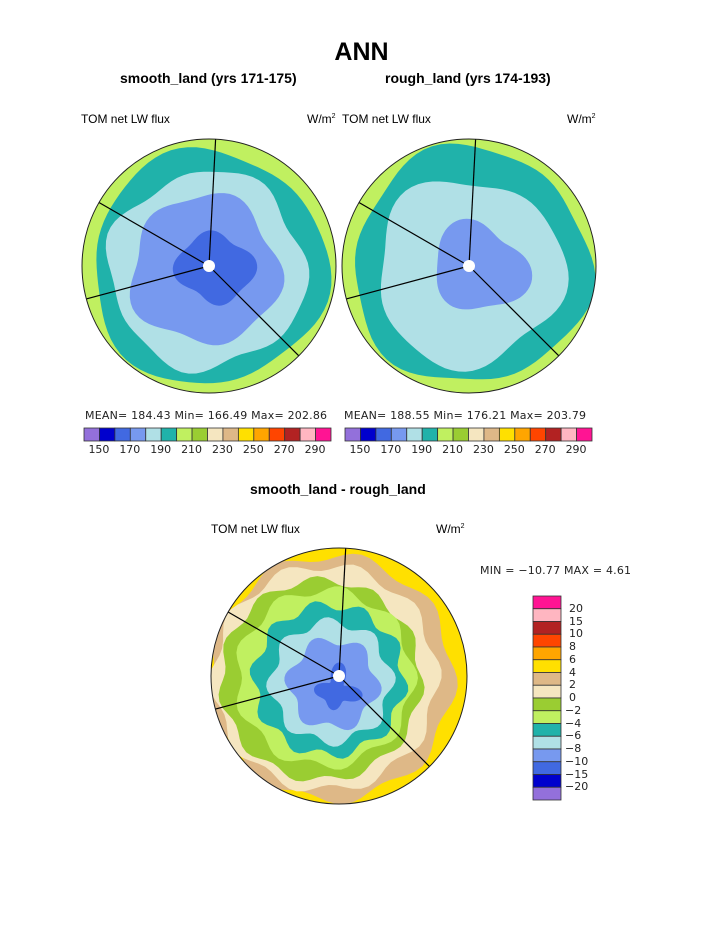  Describe the element at coordinates (572, 646) in the screenshot. I see `colorbar-tick-label: 8` at that location.